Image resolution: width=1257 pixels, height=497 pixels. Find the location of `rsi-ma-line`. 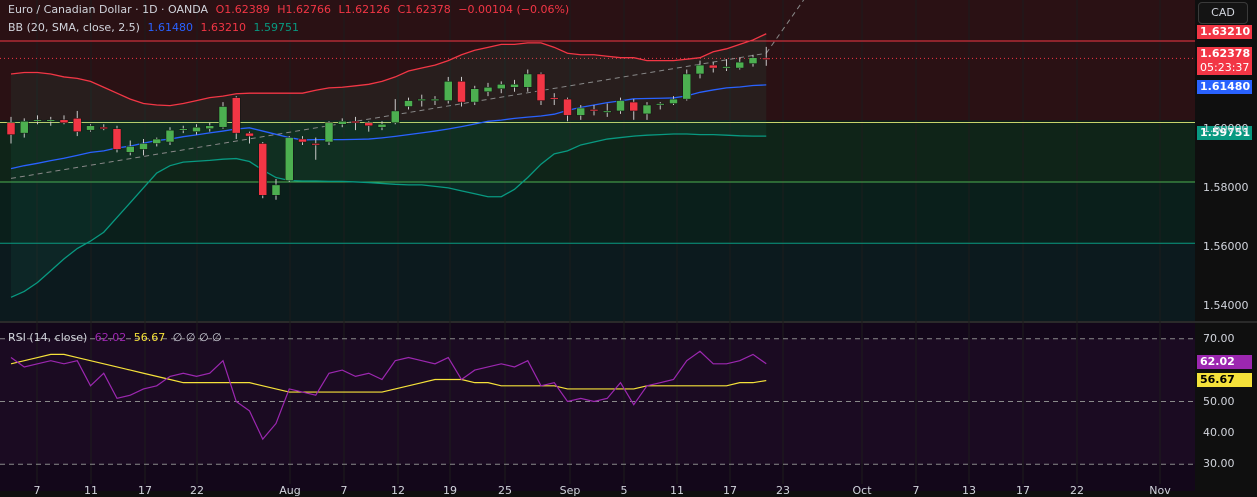

rsi-ma-line is located at coordinates (388, 373).